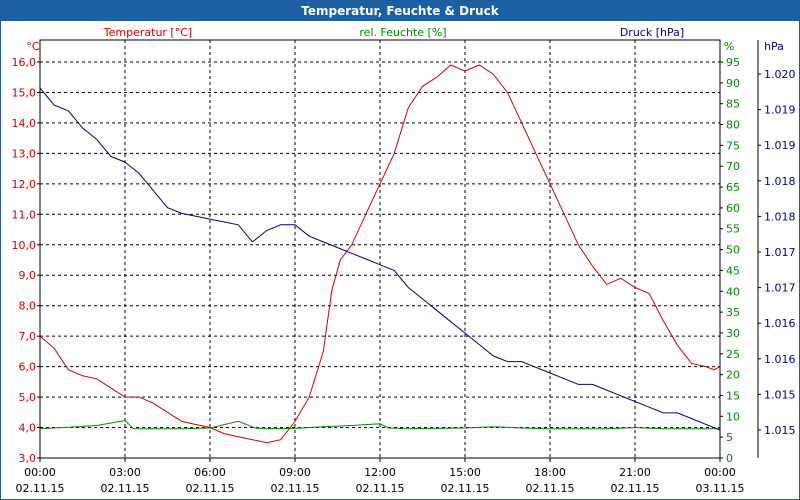 This screenshot has width=800, height=500. Describe the element at coordinates (28, 458) in the screenshot. I see `temperature-tick-label: 3,0` at that location.